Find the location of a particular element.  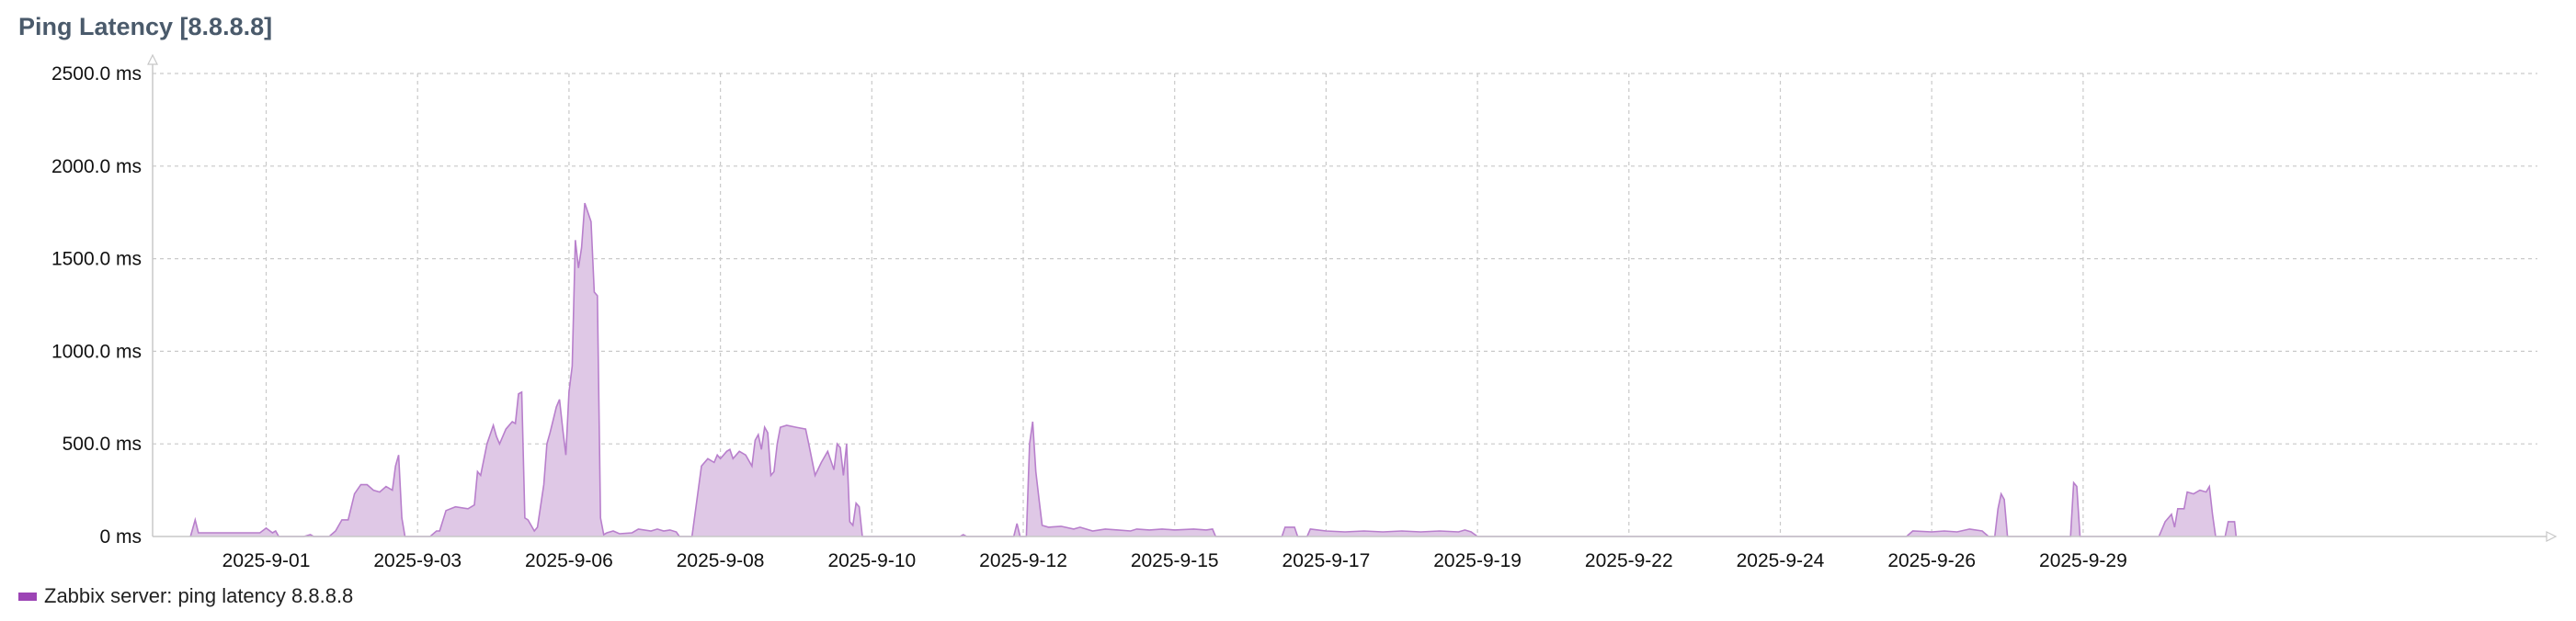

x-tick-label: 2025-9-10 is located at coordinates (871, 560).